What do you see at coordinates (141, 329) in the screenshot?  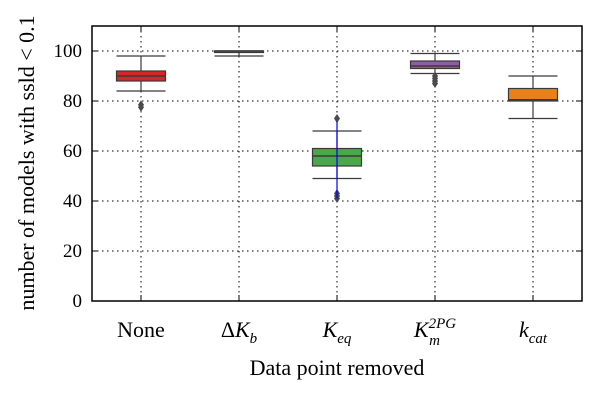 I see `x-tick-label: None` at bounding box center [141, 329].